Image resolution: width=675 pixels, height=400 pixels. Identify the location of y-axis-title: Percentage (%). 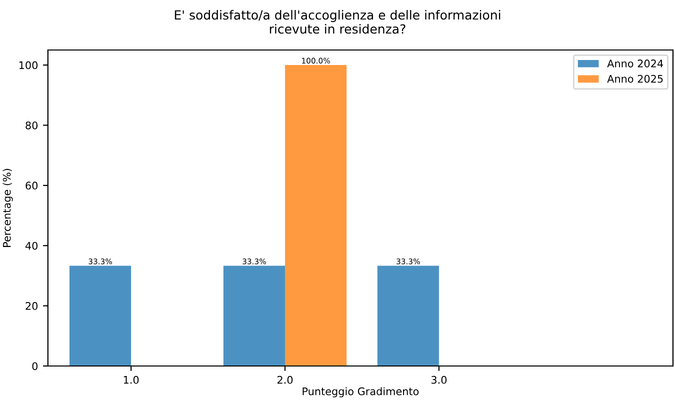
(7, 207).